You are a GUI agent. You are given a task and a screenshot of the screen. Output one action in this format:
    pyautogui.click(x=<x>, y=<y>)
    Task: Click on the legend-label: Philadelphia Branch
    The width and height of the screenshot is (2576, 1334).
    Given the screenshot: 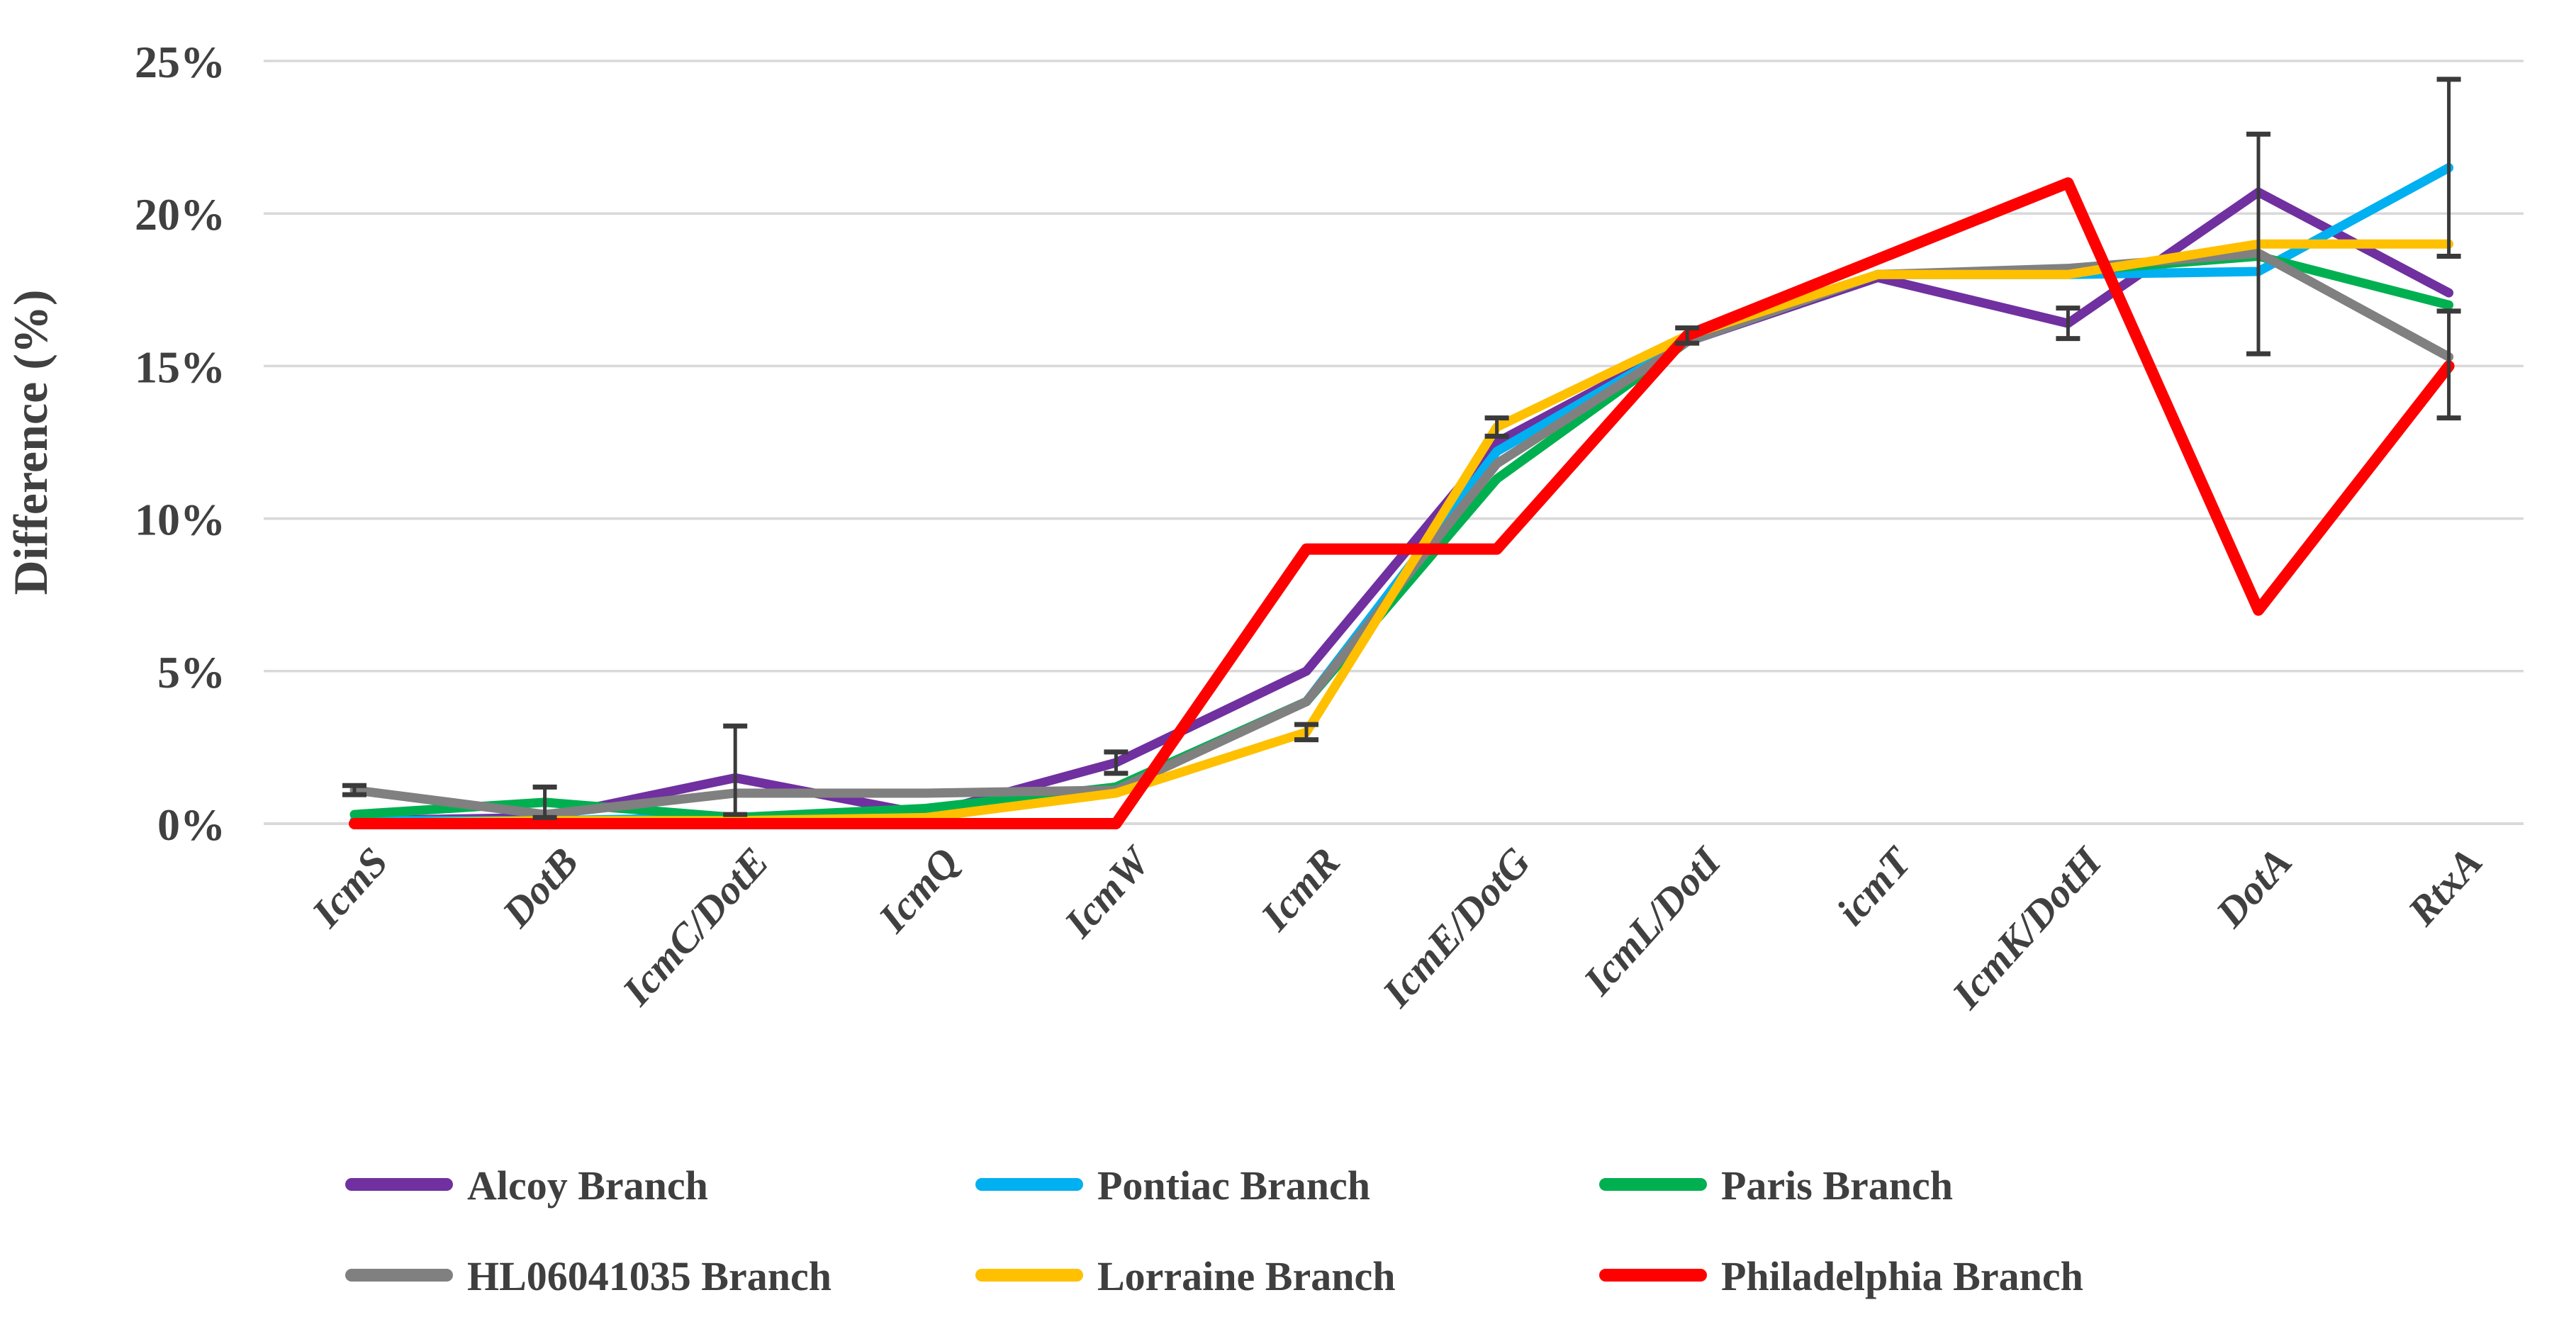 What is the action you would take?
    pyautogui.click(x=1902, y=1276)
    